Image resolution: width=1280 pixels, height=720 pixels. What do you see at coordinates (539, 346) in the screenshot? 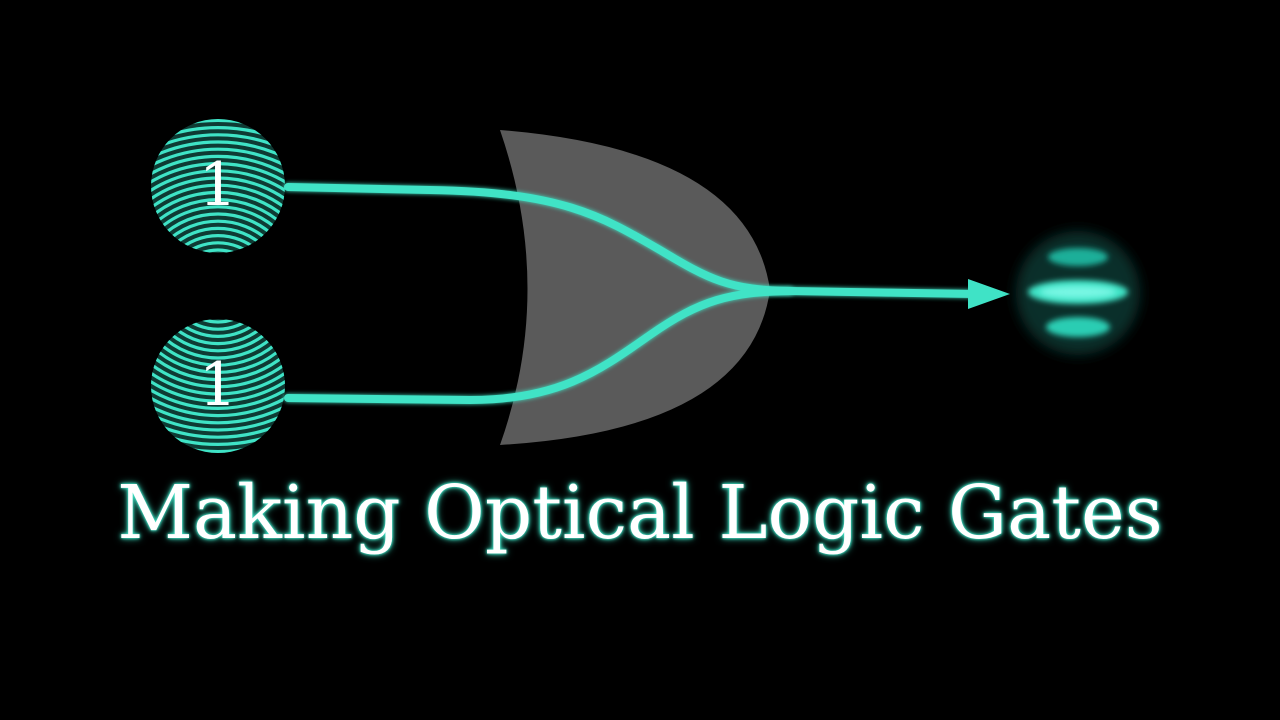
I see `beam-b` at bounding box center [539, 346].